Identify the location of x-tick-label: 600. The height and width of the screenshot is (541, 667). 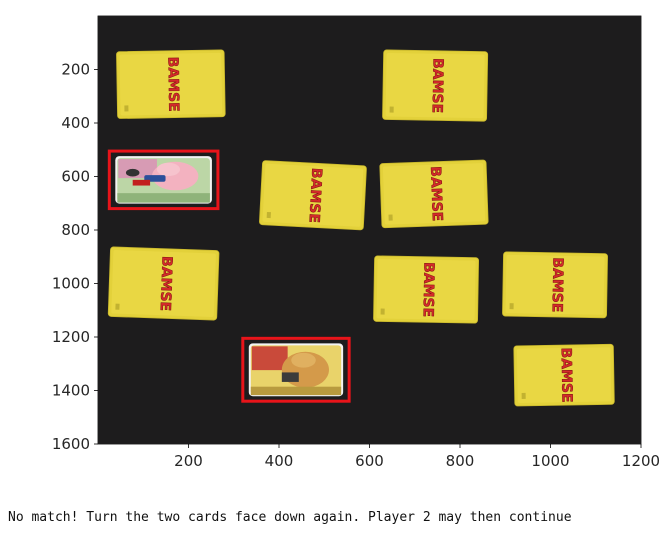
(369, 461).